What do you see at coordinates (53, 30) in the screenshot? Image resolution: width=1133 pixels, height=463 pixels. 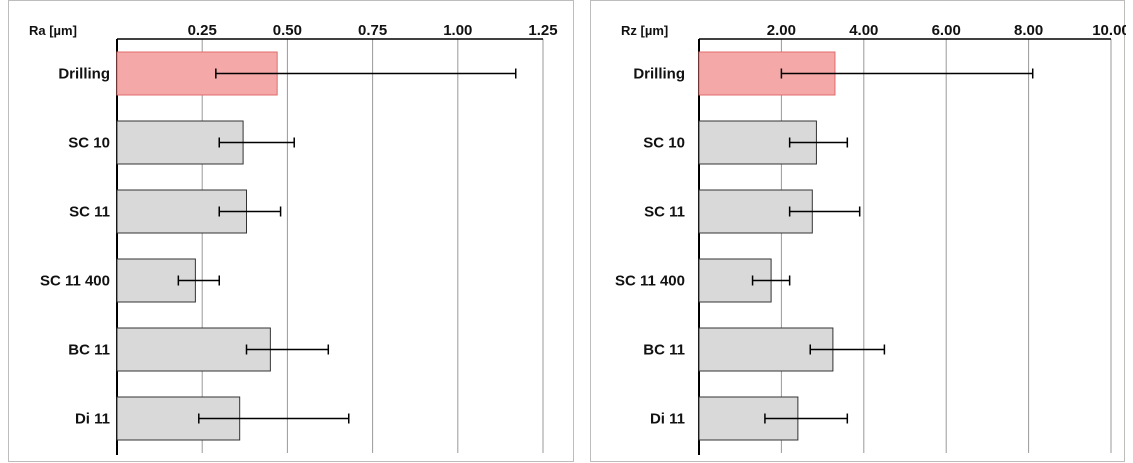 I see `unit-label: Ra [µm]` at bounding box center [53, 30].